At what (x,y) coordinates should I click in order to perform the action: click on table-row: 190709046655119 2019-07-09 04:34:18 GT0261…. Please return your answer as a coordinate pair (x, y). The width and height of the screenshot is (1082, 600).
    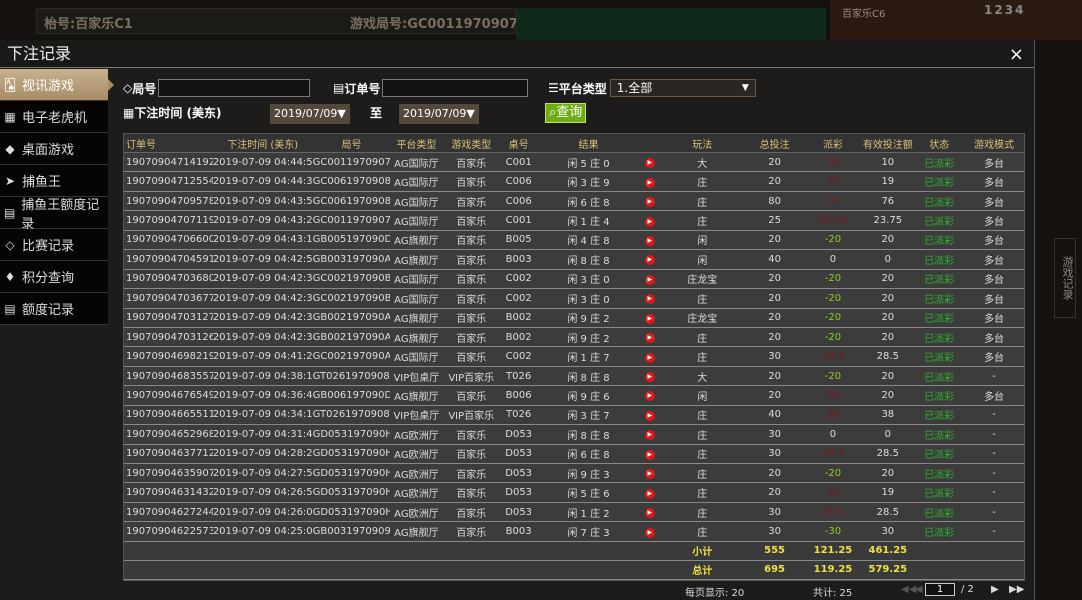
    Looking at the image, I should click on (574, 415).